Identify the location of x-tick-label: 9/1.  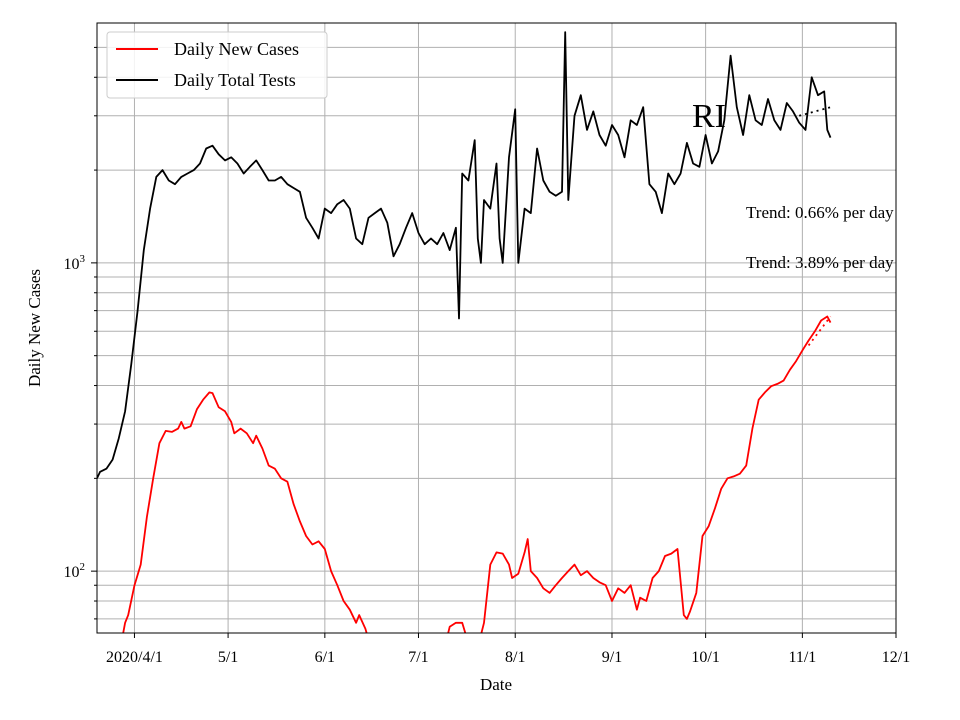
(612, 657).